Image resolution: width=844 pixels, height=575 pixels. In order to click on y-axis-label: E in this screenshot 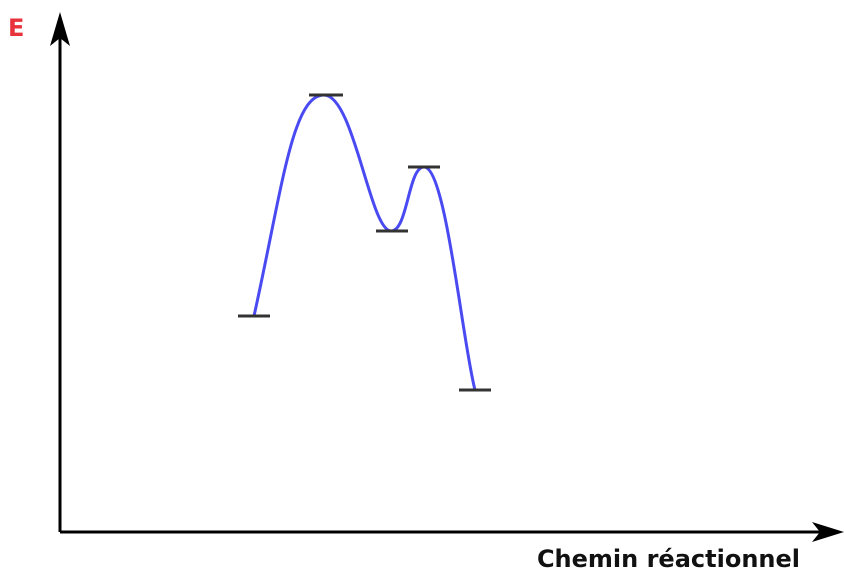, I will do `click(16, 28)`.